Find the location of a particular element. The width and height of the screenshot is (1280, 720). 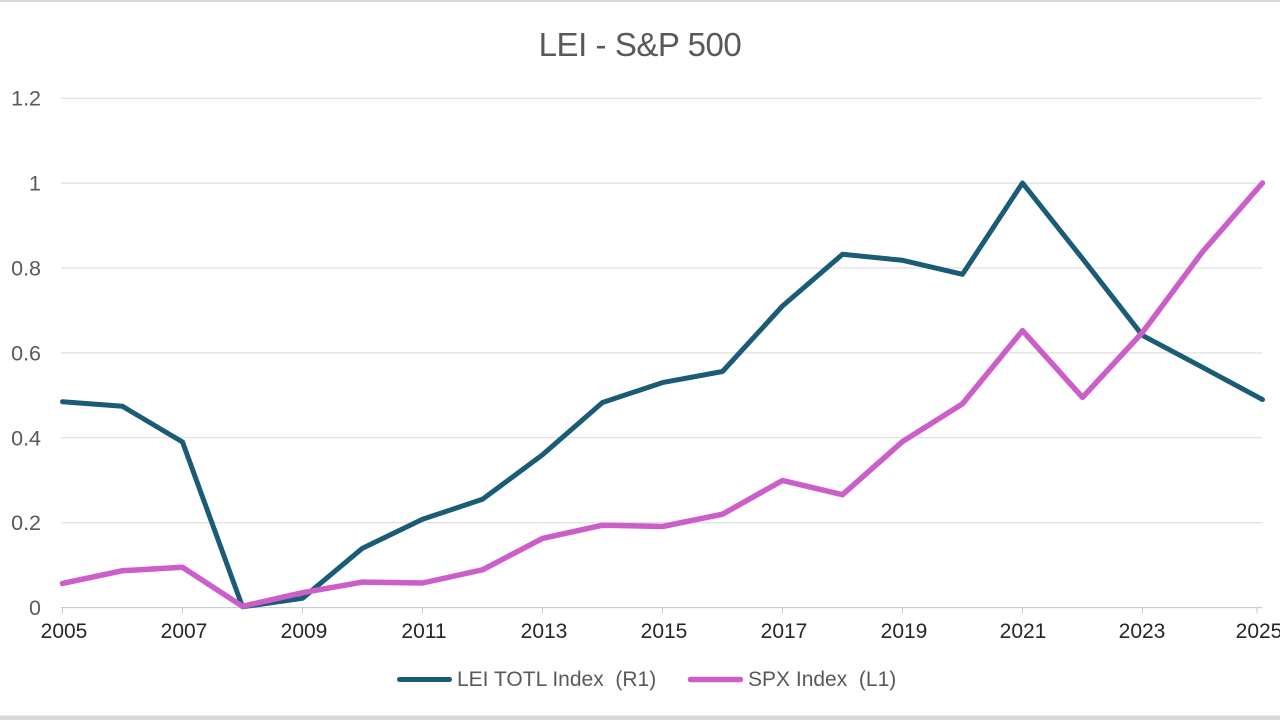

svg-text: LEI - S&P 500 is located at coordinates (640, 44).